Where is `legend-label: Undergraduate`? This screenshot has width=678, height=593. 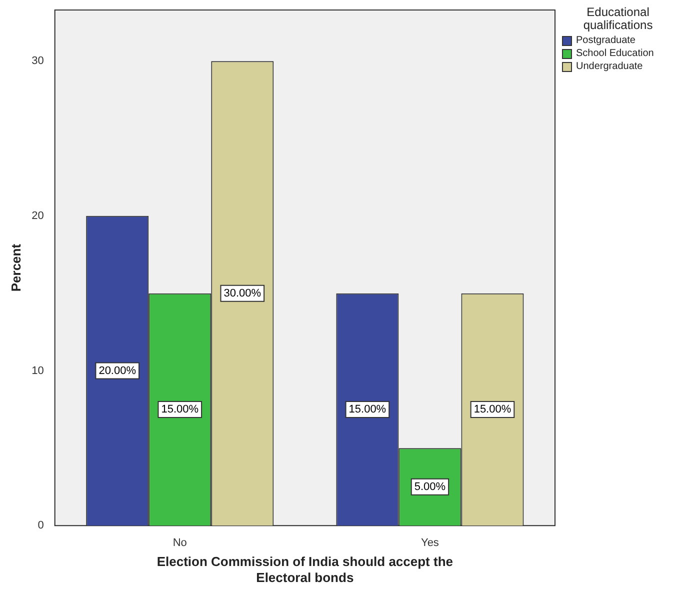
legend-label: Undergraduate is located at coordinates (609, 67).